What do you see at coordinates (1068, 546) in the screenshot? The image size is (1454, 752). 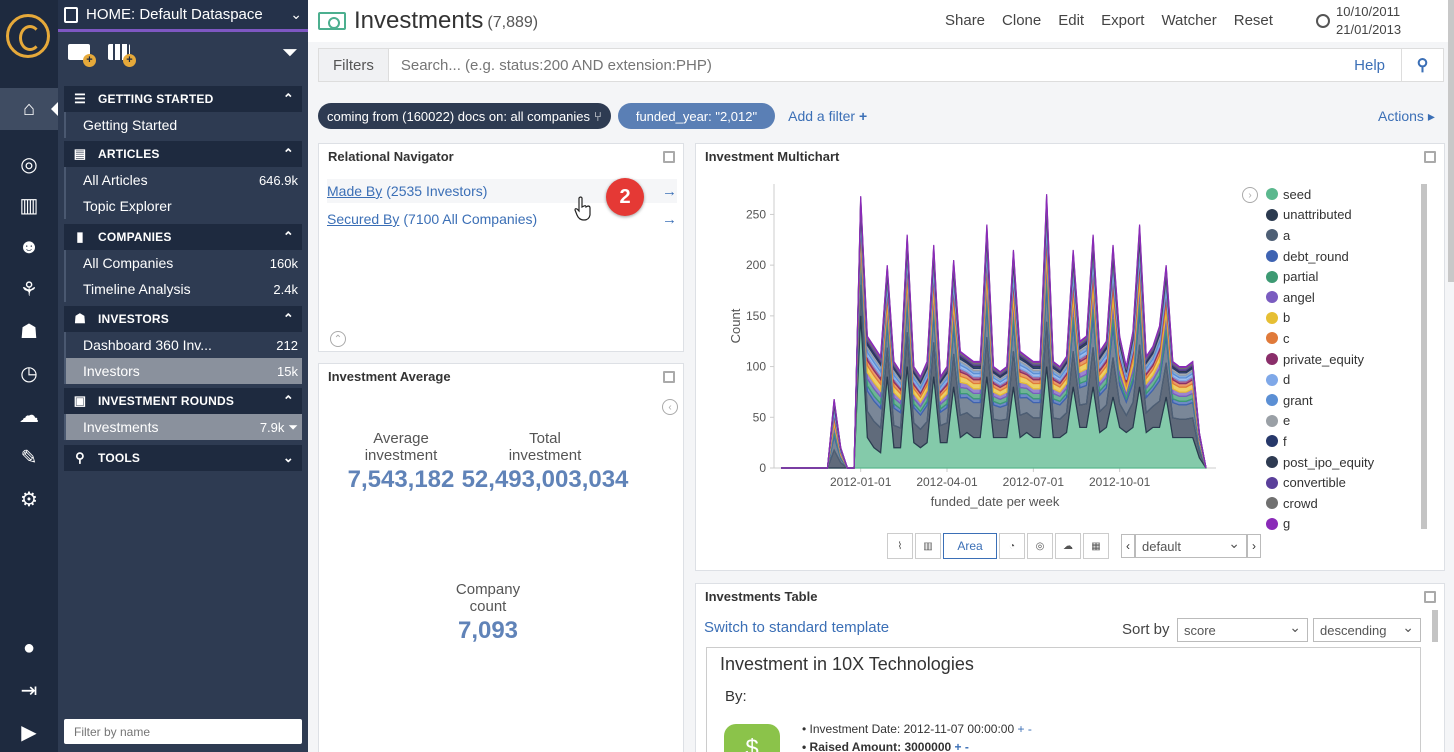 I see `tag-cloud-button: ☁` at bounding box center [1068, 546].